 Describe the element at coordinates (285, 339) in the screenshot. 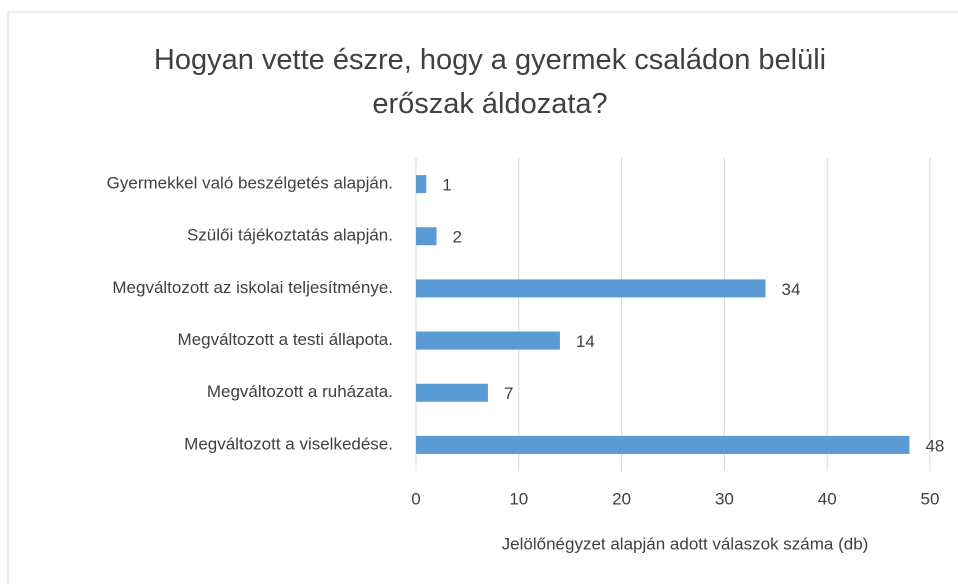

I see `y-tick-label: Megváltozott a testi állapota.` at that location.